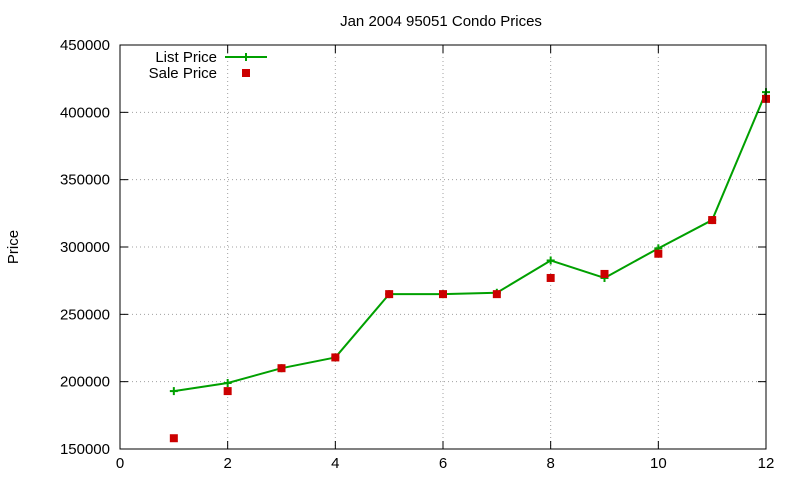 The image size is (800, 480). What do you see at coordinates (85, 314) in the screenshot?
I see `y-tick-label: 250000` at bounding box center [85, 314].